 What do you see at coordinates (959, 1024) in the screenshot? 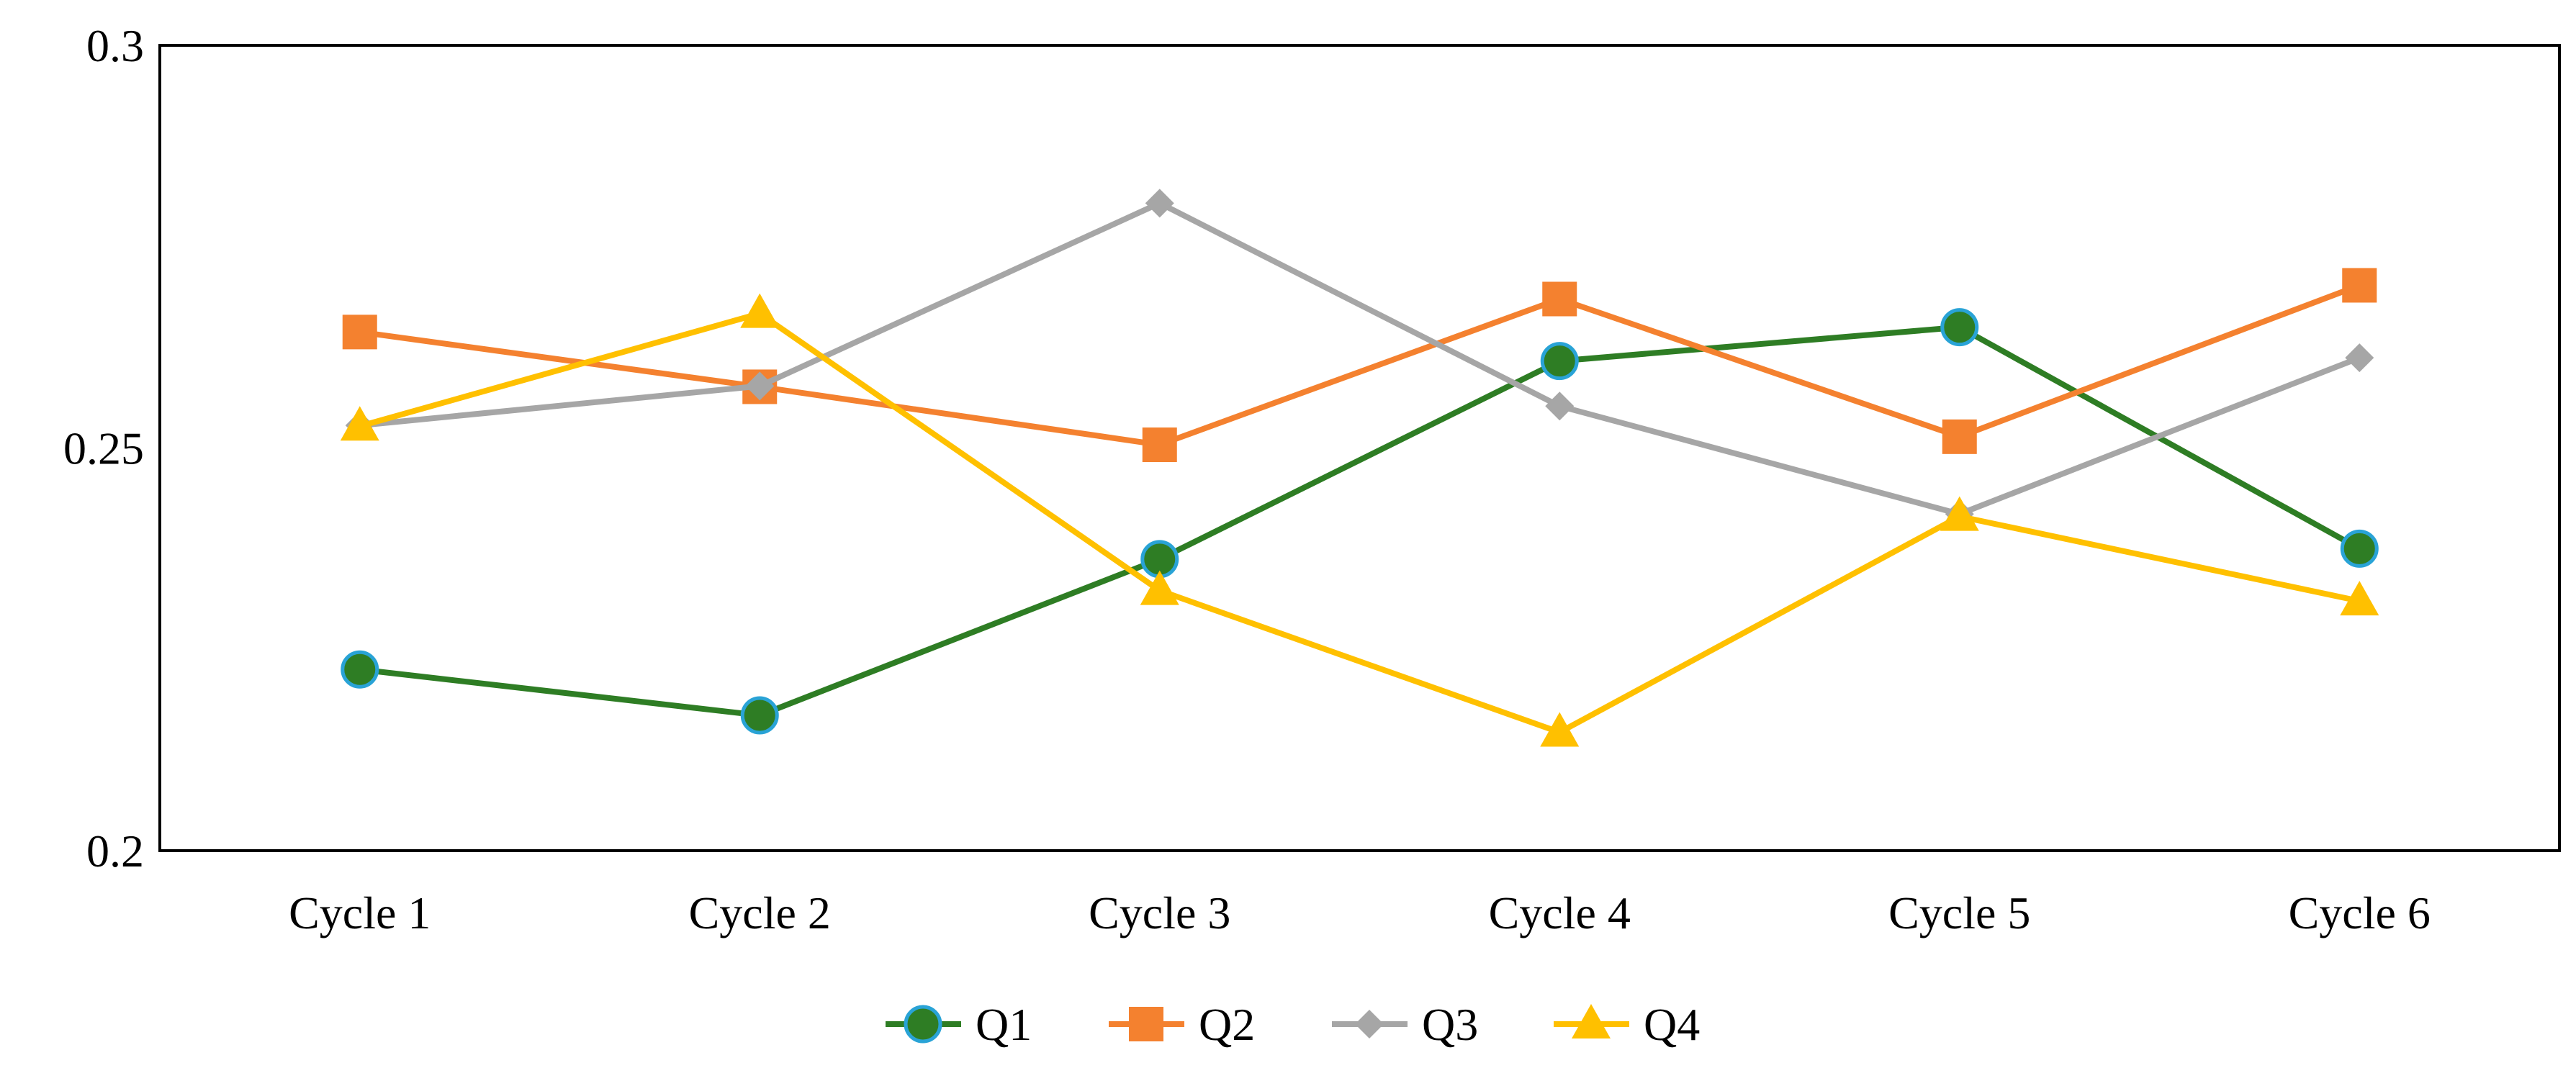
I see `legend-item-q1: Q1` at bounding box center [959, 1024].